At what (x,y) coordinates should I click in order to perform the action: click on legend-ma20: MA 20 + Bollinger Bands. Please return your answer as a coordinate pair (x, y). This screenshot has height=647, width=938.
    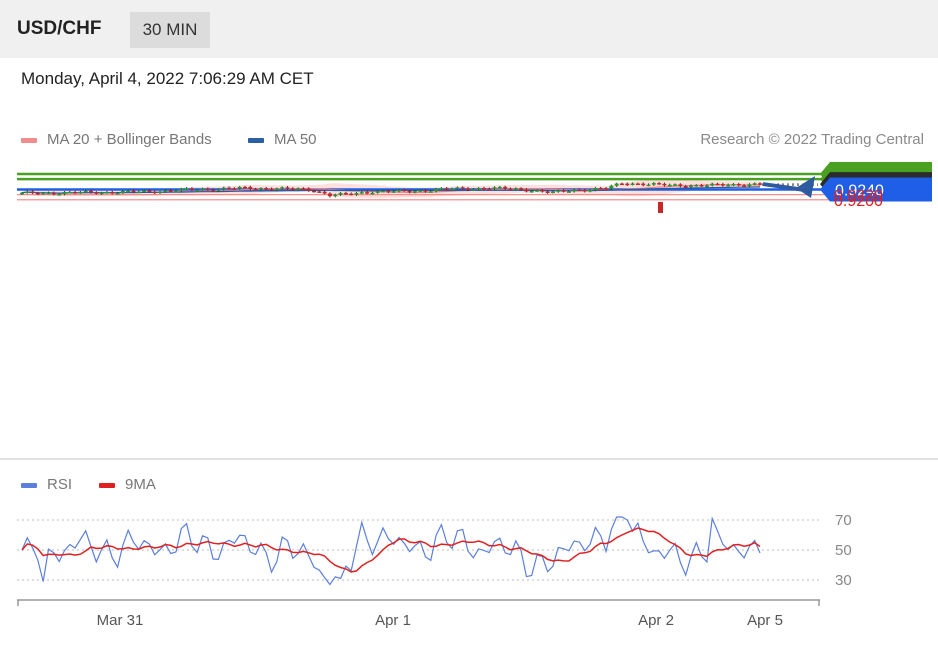
    Looking at the image, I should click on (116, 139).